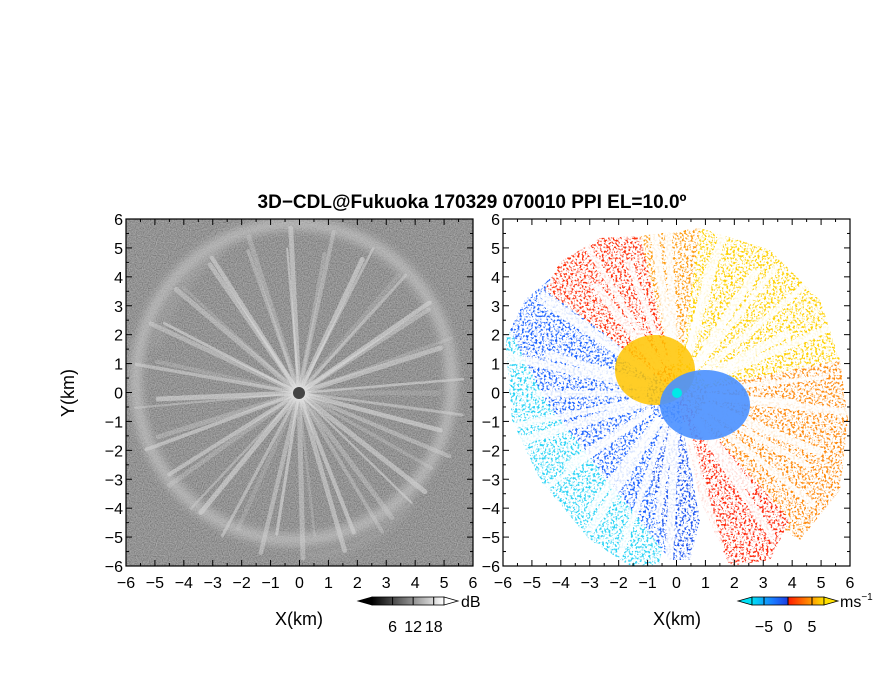  I want to click on intensity-x-axis-label: X(km), so click(299, 619).